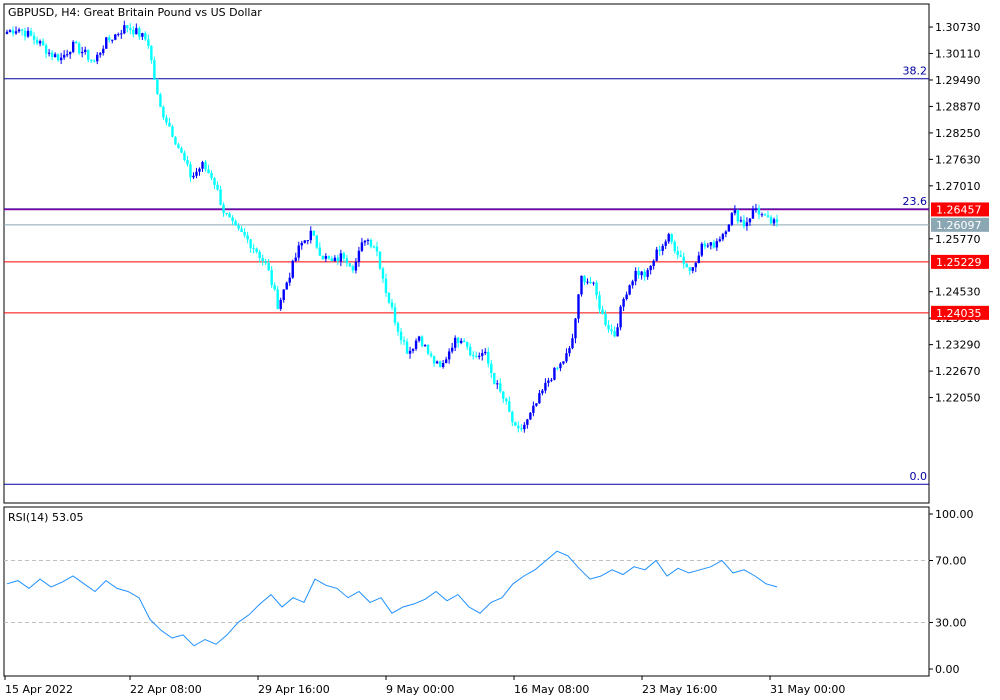 The width and height of the screenshot is (1000, 700). I want to click on rsi-levels, so click(466, 591).